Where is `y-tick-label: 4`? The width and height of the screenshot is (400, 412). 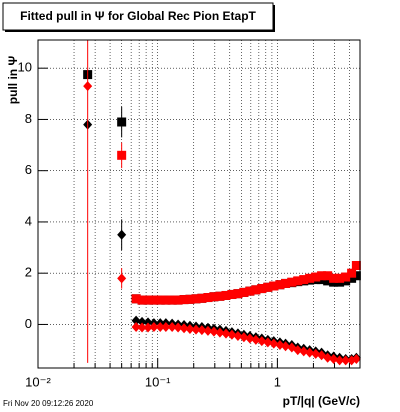
y-tick-label: 4 is located at coordinates (28, 220).